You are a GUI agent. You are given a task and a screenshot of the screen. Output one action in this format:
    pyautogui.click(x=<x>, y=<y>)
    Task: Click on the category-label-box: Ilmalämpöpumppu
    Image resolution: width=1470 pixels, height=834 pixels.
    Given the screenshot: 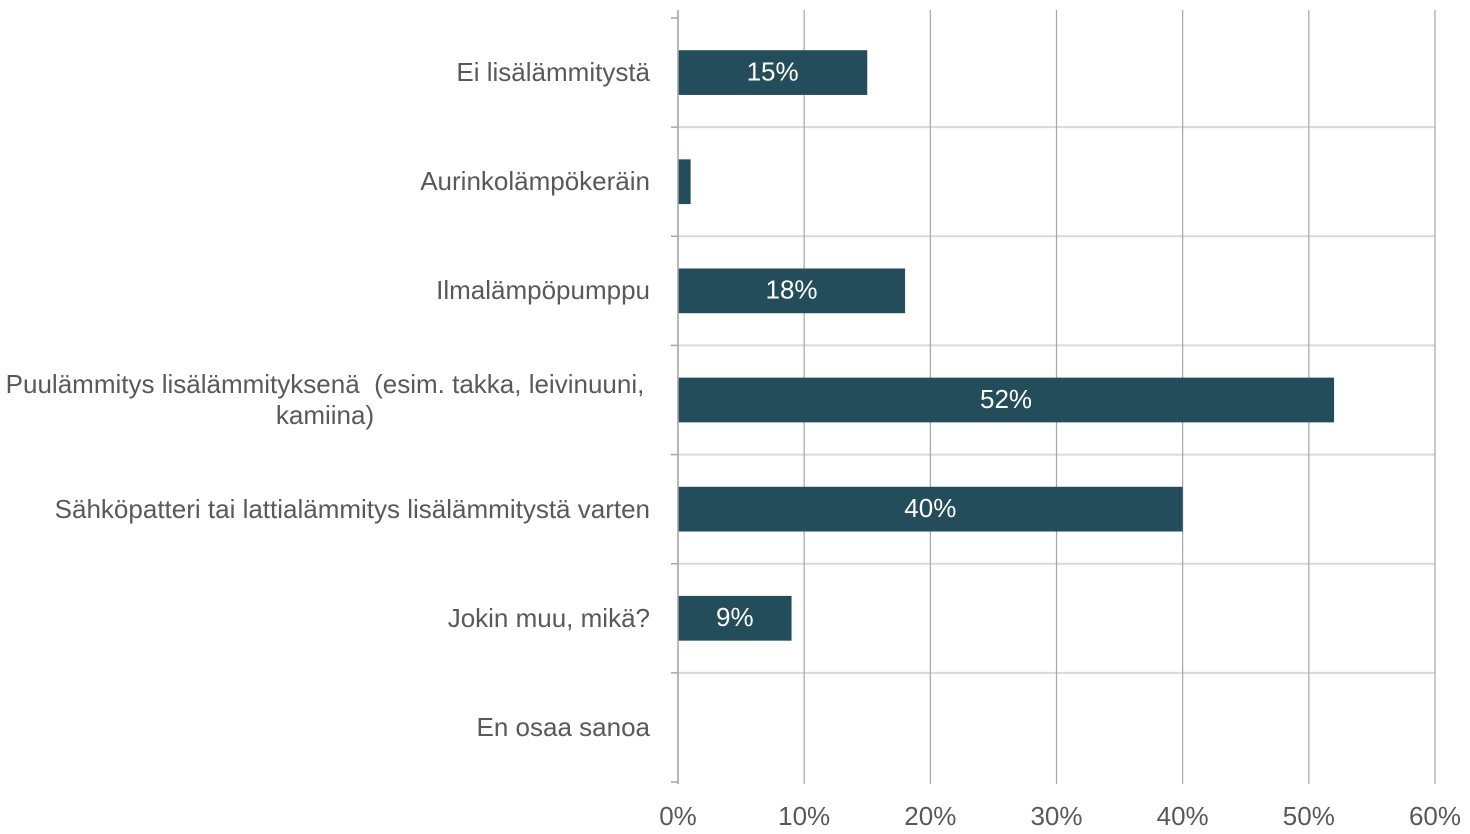 What is the action you would take?
    pyautogui.click(x=543, y=290)
    